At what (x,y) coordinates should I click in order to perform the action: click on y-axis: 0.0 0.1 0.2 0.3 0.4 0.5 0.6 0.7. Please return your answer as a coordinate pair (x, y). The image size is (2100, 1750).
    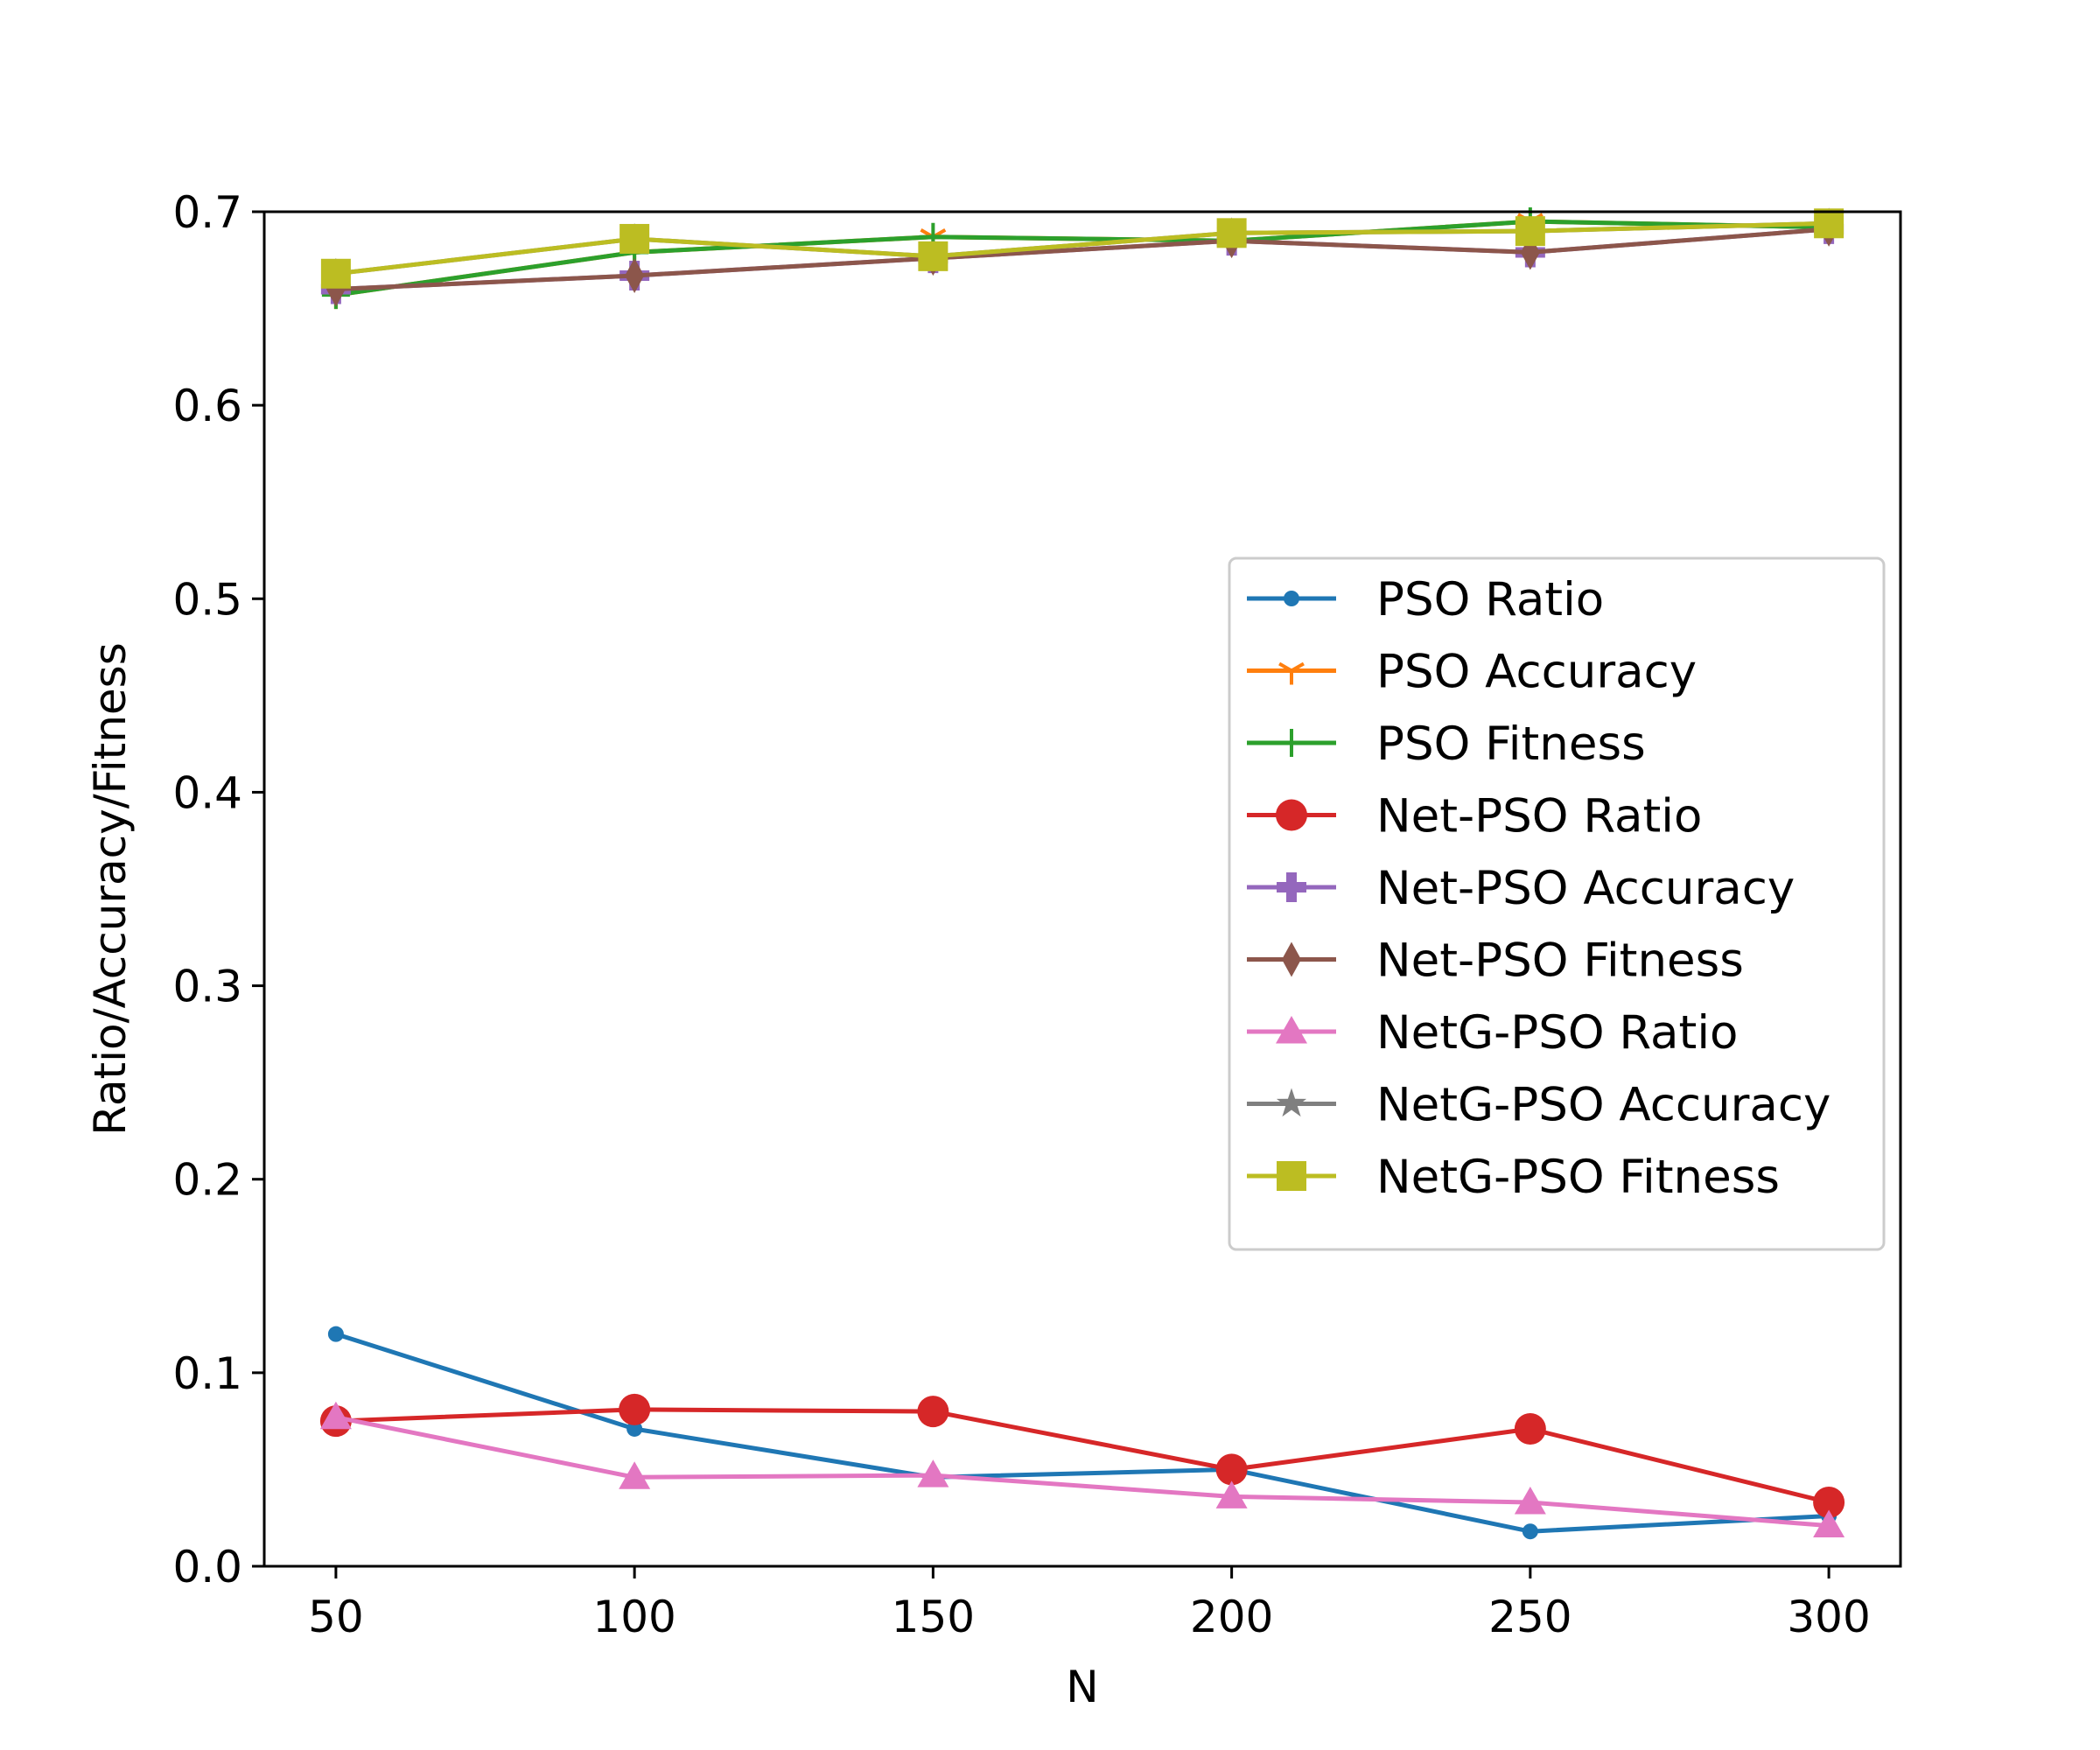
    Looking at the image, I should click on (218, 889).